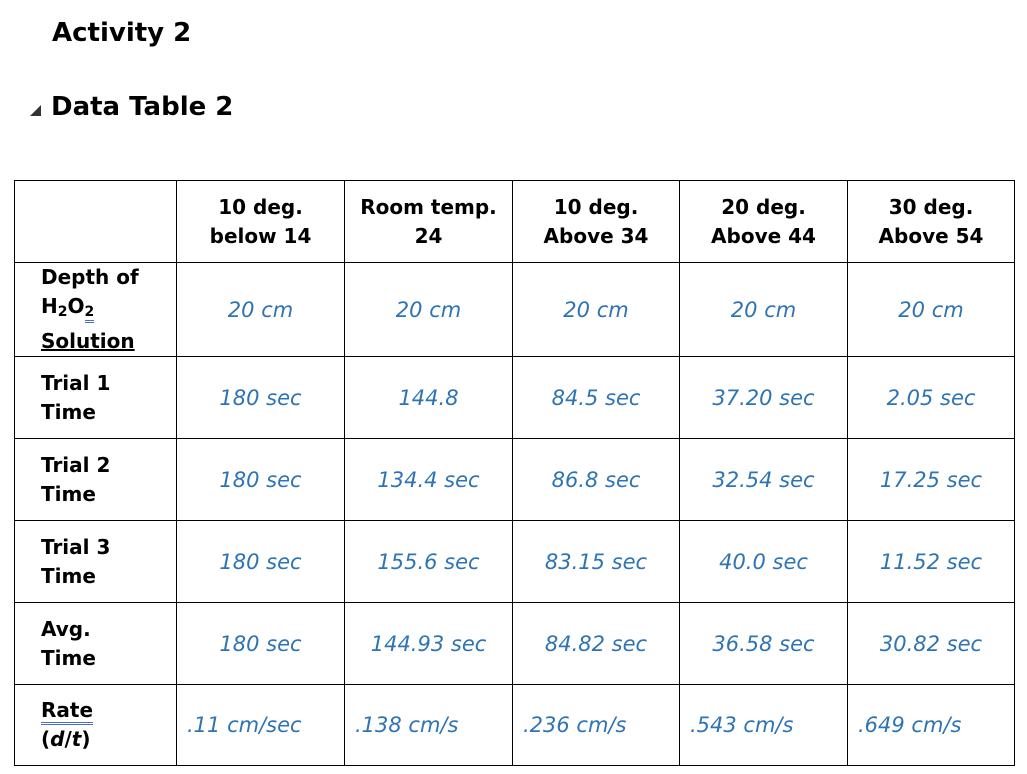  Describe the element at coordinates (596, 235) in the screenshot. I see `column-header-line2: Above 34` at that location.